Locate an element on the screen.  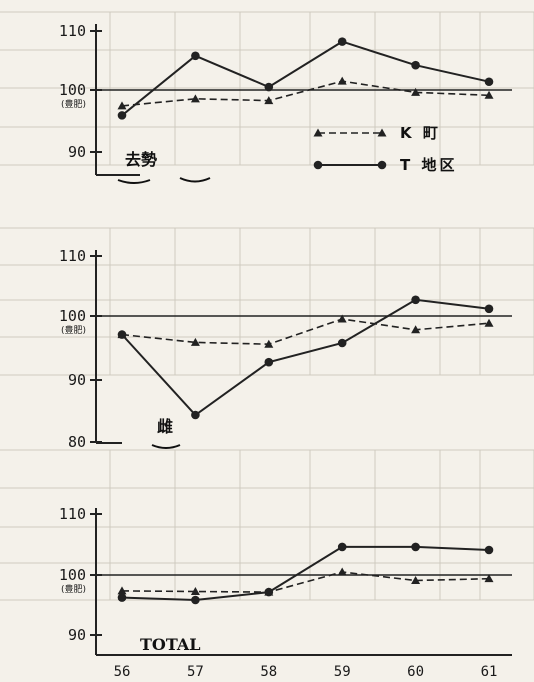
y-tick-label: 80 is located at coordinates (77, 442).